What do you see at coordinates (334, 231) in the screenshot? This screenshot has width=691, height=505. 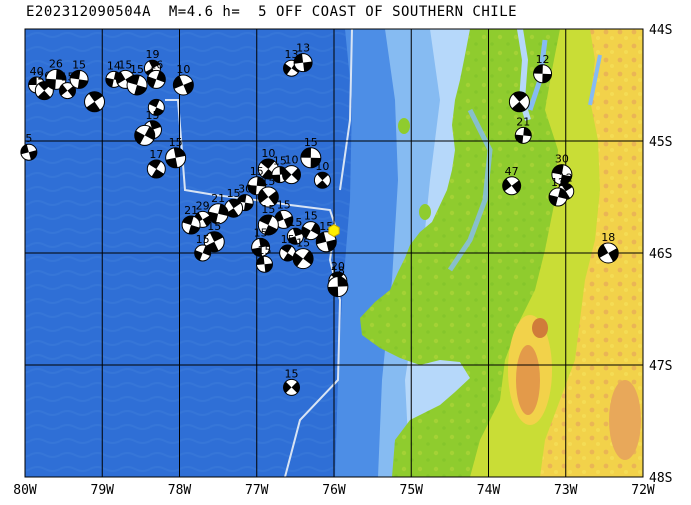 I see `epicenter-hexagon-icon` at bounding box center [334, 231].